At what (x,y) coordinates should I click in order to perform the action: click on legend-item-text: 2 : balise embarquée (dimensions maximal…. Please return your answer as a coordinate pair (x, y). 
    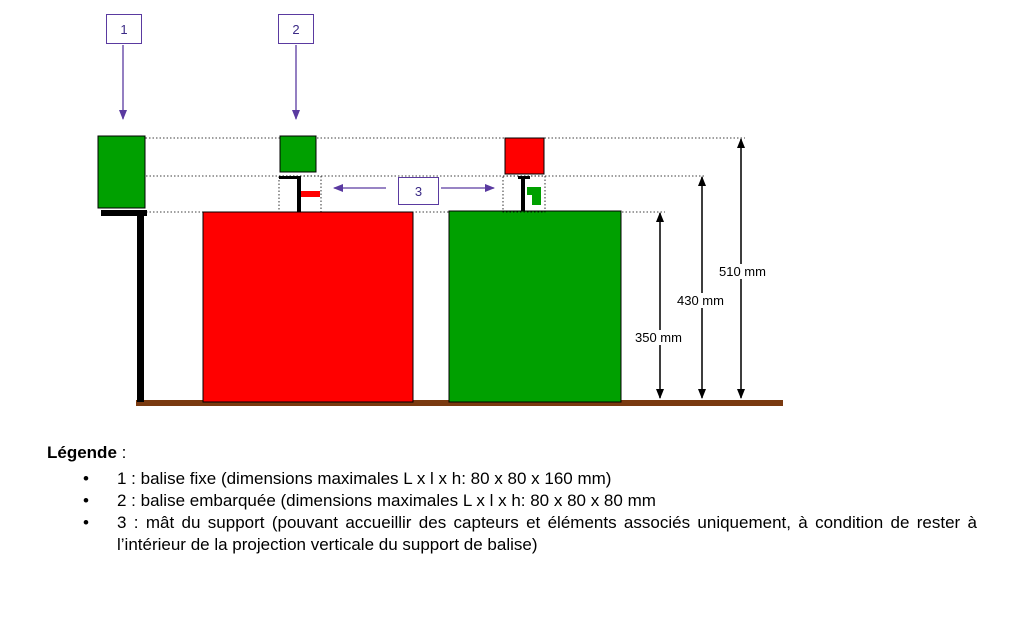
    Looking at the image, I should click on (386, 500).